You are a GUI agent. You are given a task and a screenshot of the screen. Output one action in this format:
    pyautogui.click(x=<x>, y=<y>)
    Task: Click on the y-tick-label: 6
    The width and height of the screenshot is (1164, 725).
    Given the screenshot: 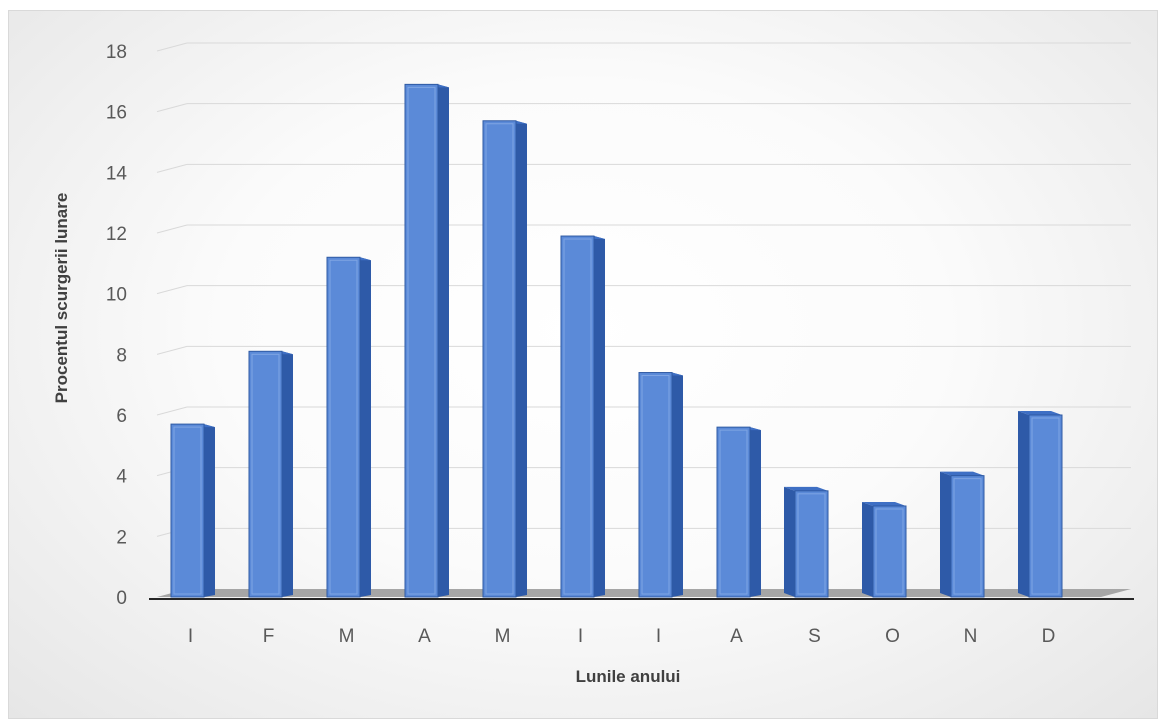 What is the action you would take?
    pyautogui.click(x=121, y=416)
    